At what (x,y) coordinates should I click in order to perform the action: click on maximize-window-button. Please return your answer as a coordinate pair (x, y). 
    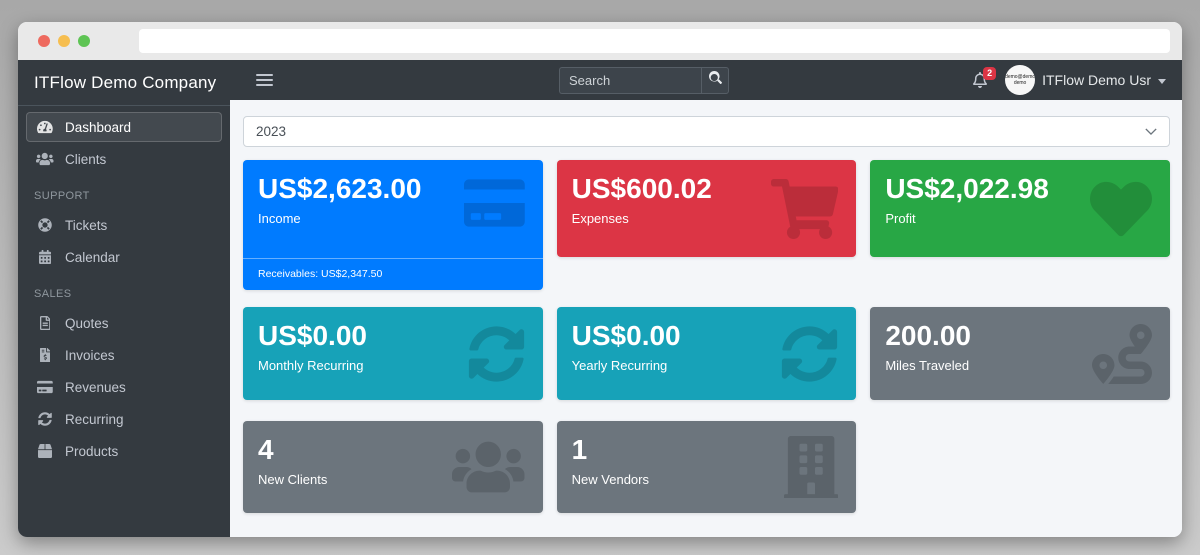
    Looking at the image, I should click on (84, 41).